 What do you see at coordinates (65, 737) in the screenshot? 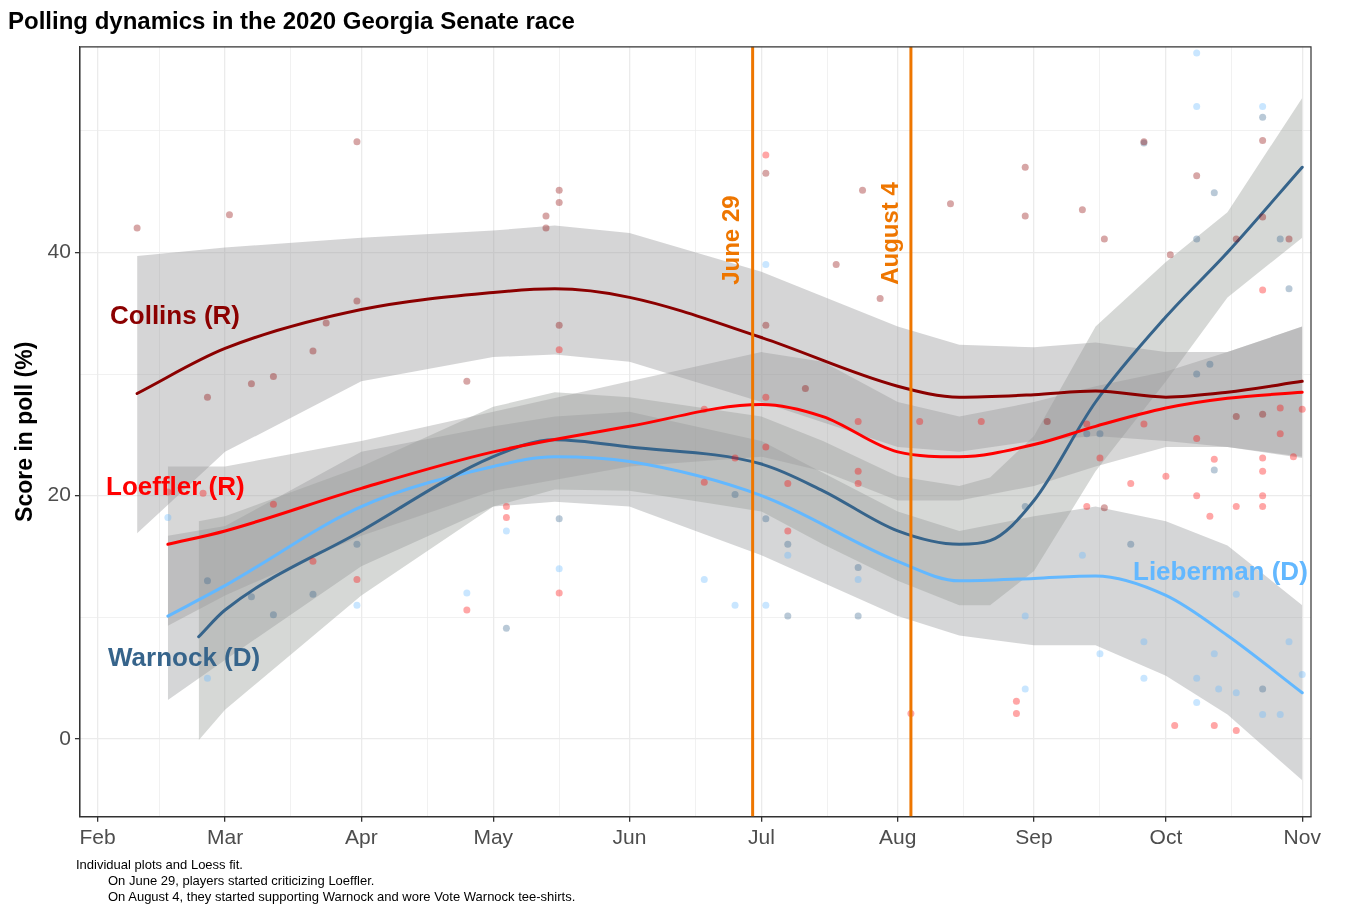
I see `y-tick-label: 0` at bounding box center [65, 737].